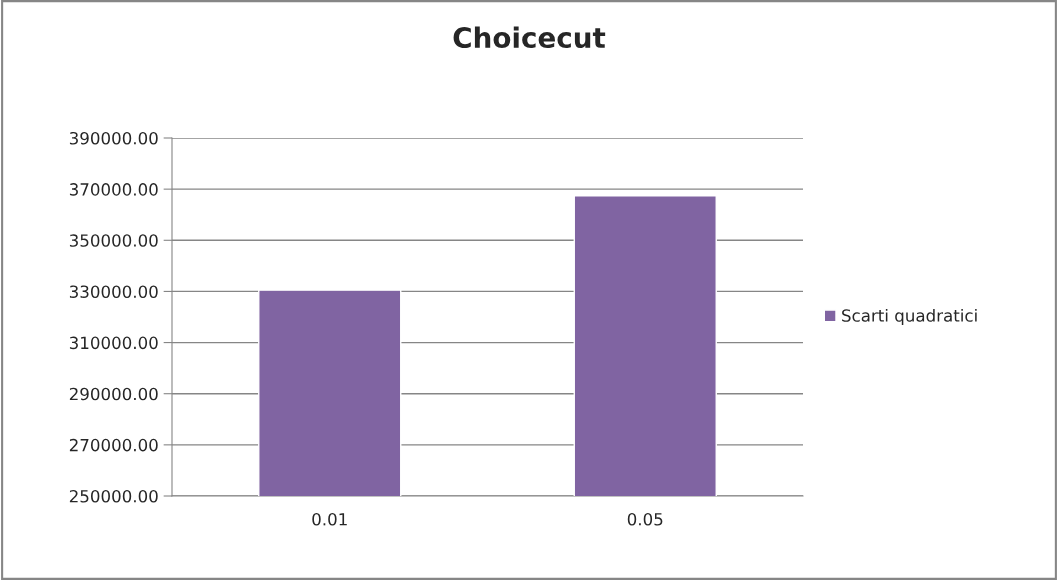  I want to click on y-tick-label: 330000.00, so click(113, 291).